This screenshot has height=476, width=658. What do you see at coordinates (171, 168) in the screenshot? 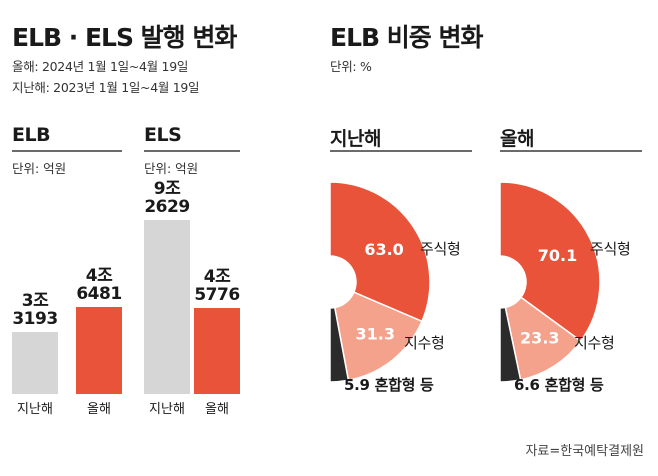
I see `els-unit: 단위: 억원` at bounding box center [171, 168].